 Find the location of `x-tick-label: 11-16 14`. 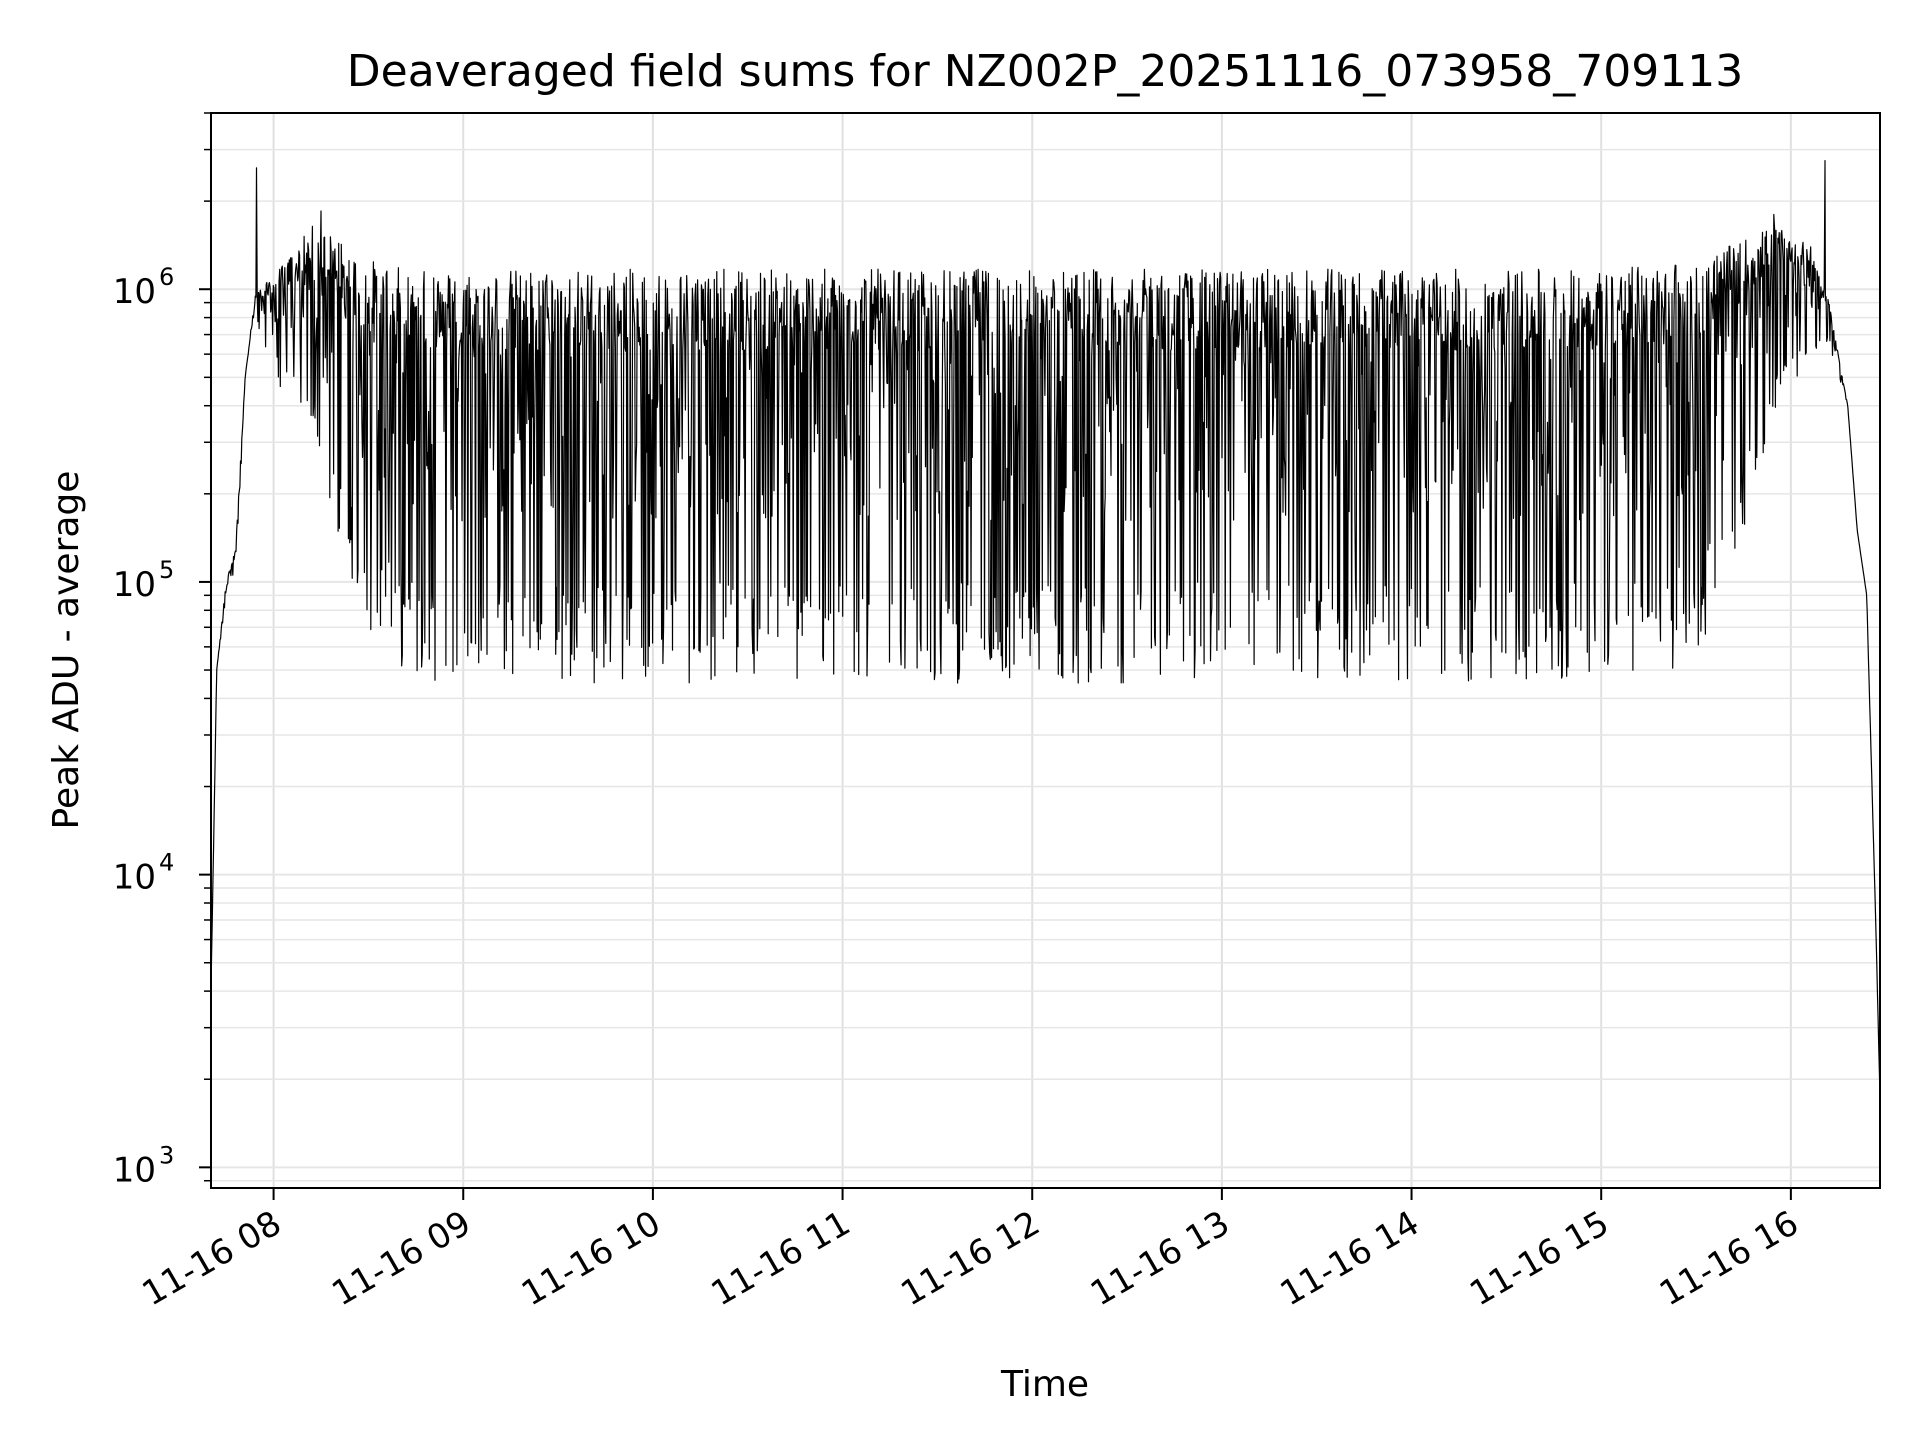

x-tick-label: 11-16 14 is located at coordinates (1350, 1258).